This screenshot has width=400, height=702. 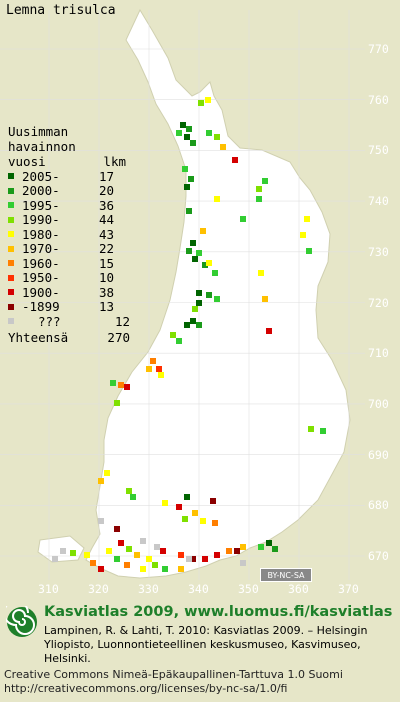 I want to click on legend-row-count: 22, so click(x=106, y=249).